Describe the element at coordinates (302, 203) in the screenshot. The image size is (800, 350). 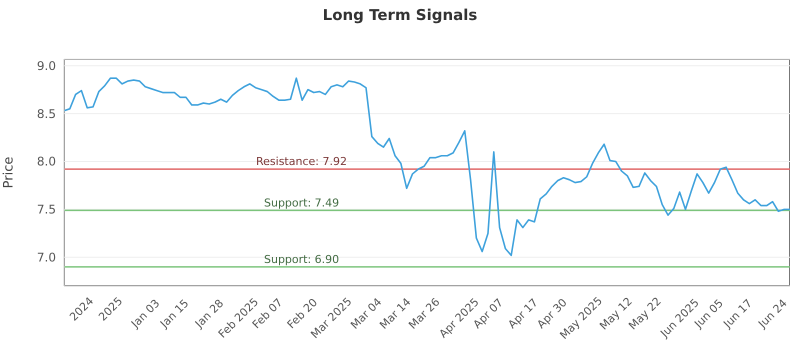
I see `ref-line-label: Support: 7.49` at that location.